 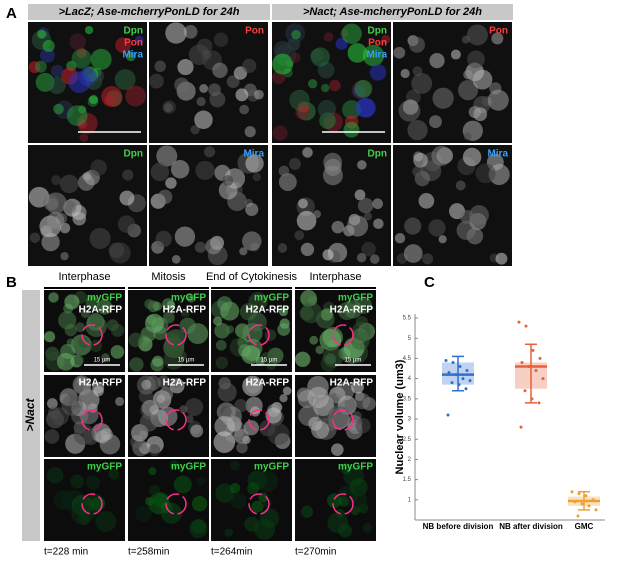 I want to click on channel-label: myGFP, so click(x=104, y=467).